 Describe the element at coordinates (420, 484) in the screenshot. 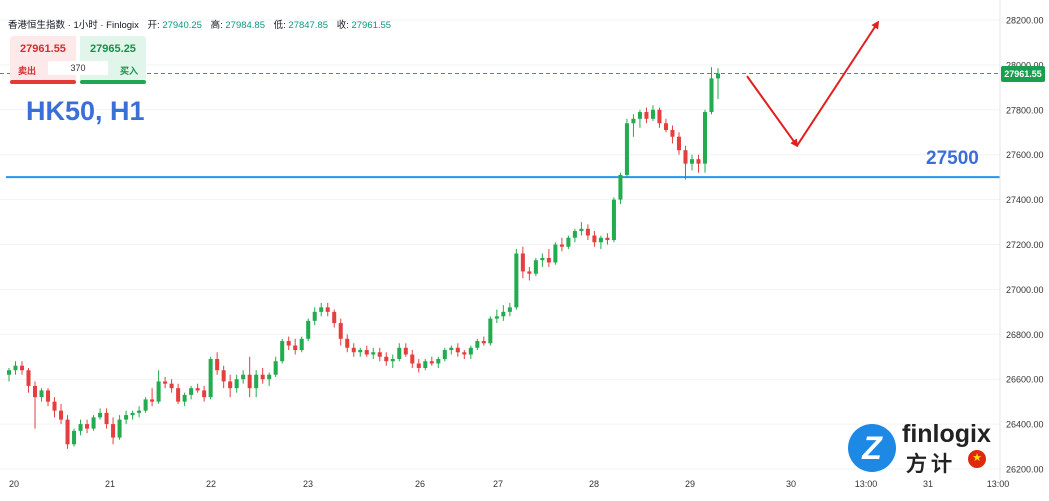

I see `x-tick-label: 26` at that location.